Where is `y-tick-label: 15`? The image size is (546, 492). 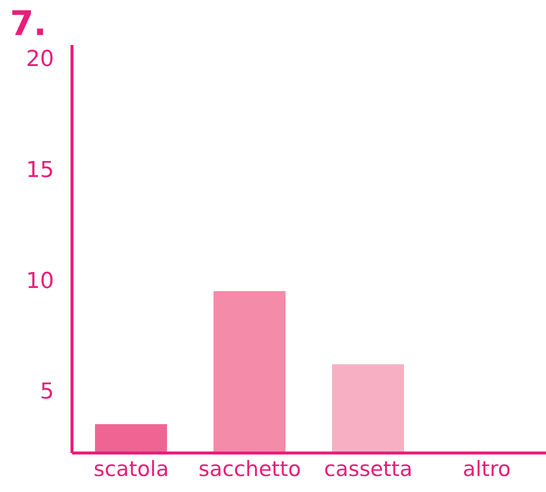 y-tick-label: 15 is located at coordinates (40, 170).